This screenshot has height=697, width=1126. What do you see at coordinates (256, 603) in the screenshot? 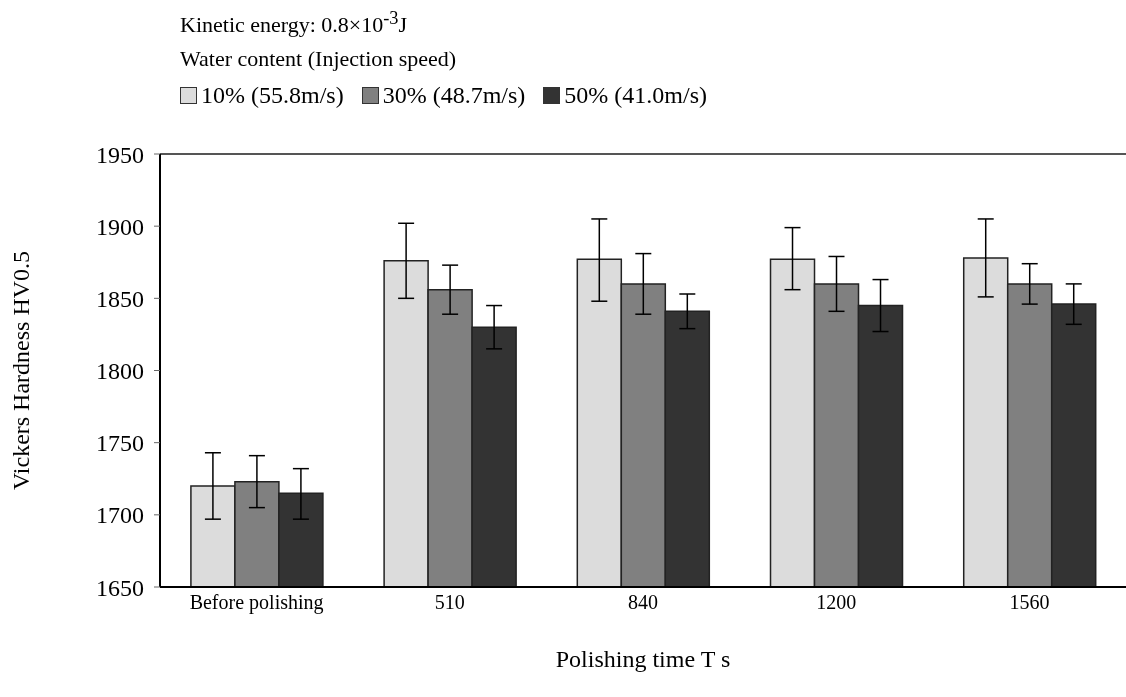
I see `x-tick-label: Before polishing` at bounding box center [256, 603].